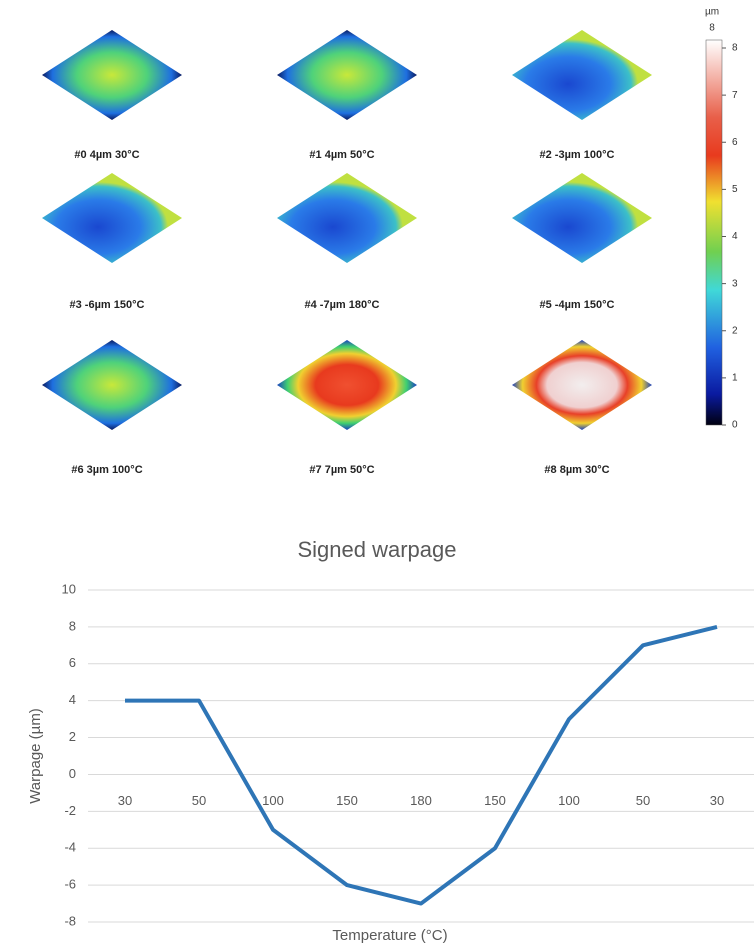 The width and height of the screenshot is (754, 946). Describe the element at coordinates (735, 95) in the screenshot. I see `colorbar-tick-label: 7` at that location.